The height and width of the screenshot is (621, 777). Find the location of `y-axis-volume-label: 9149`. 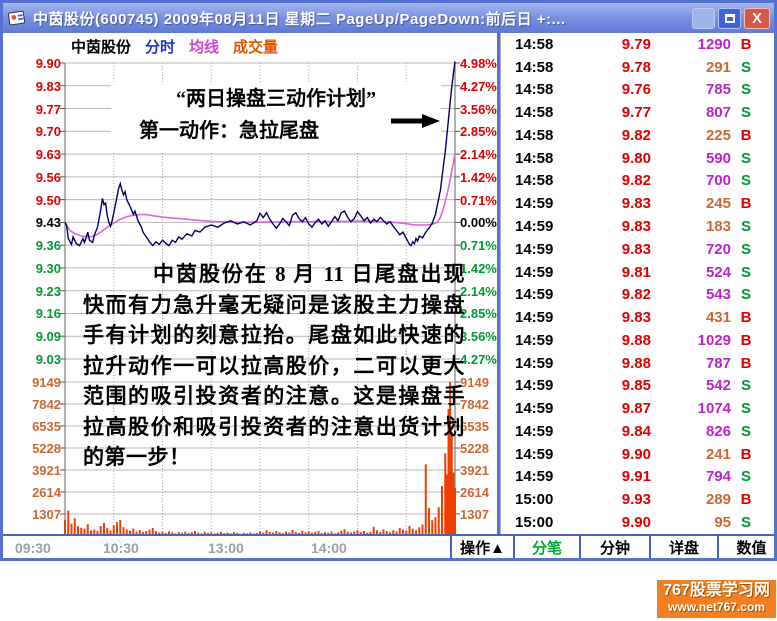

y-axis-volume-label: 9149 is located at coordinates (46, 382).